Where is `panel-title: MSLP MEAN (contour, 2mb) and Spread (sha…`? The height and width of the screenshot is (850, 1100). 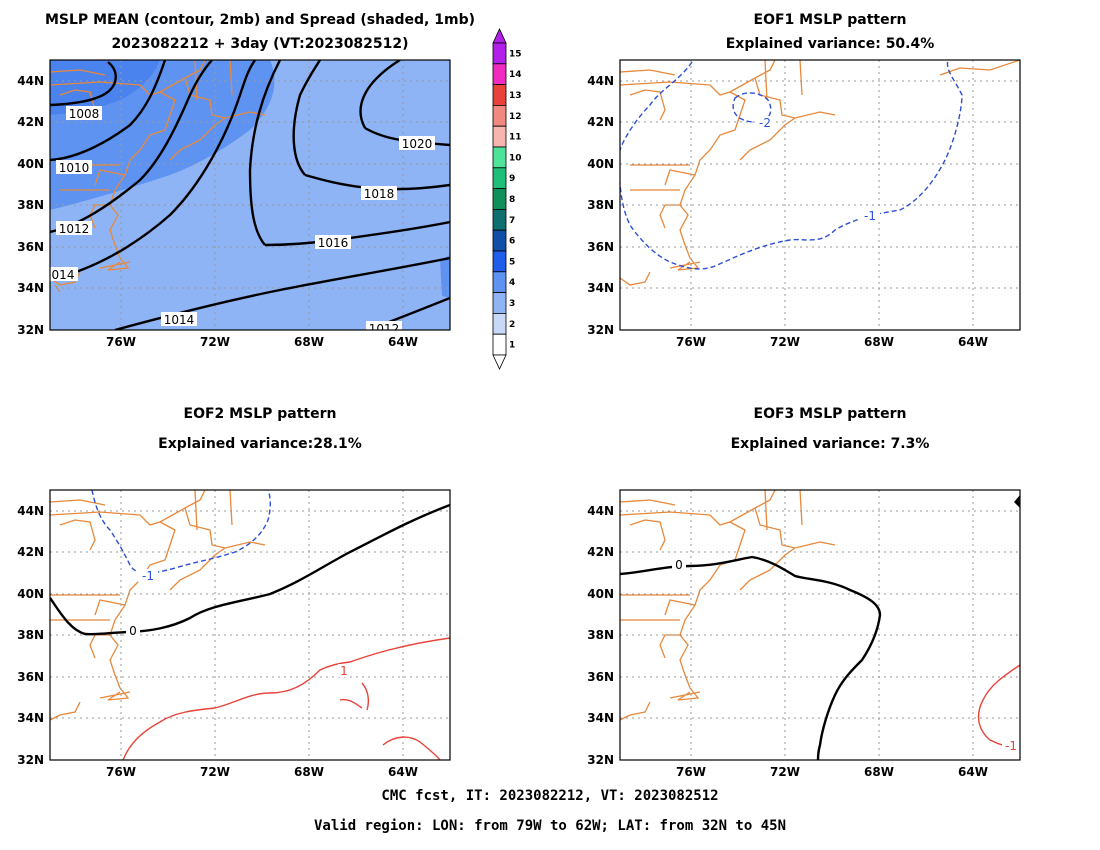 panel-title: MSLP MEAN (contour, 2mb) and Spread (sha… is located at coordinates (260, 20).